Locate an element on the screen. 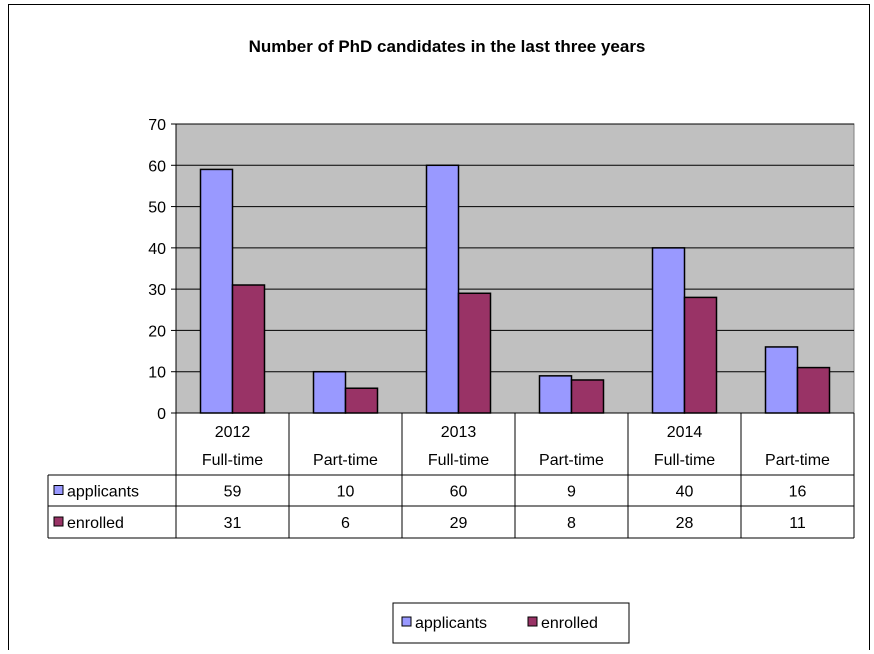 The width and height of the screenshot is (874, 654). category-year-label: 2012 is located at coordinates (233, 432).